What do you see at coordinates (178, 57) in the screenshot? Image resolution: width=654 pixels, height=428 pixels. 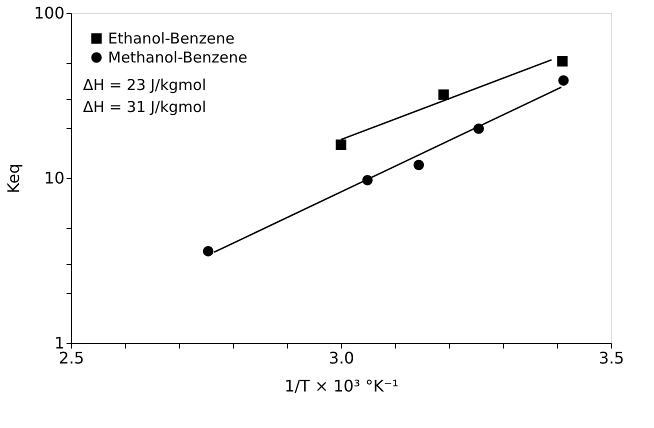 I see `legend-label: Methanol-Benzene` at bounding box center [178, 57].